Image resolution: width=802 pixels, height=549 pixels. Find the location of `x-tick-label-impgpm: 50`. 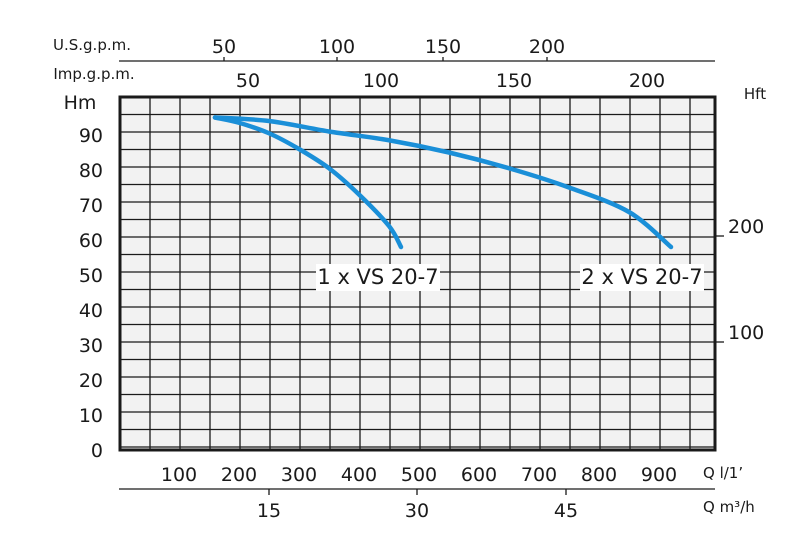

x-tick-label-impgpm: 50 is located at coordinates (248, 81).